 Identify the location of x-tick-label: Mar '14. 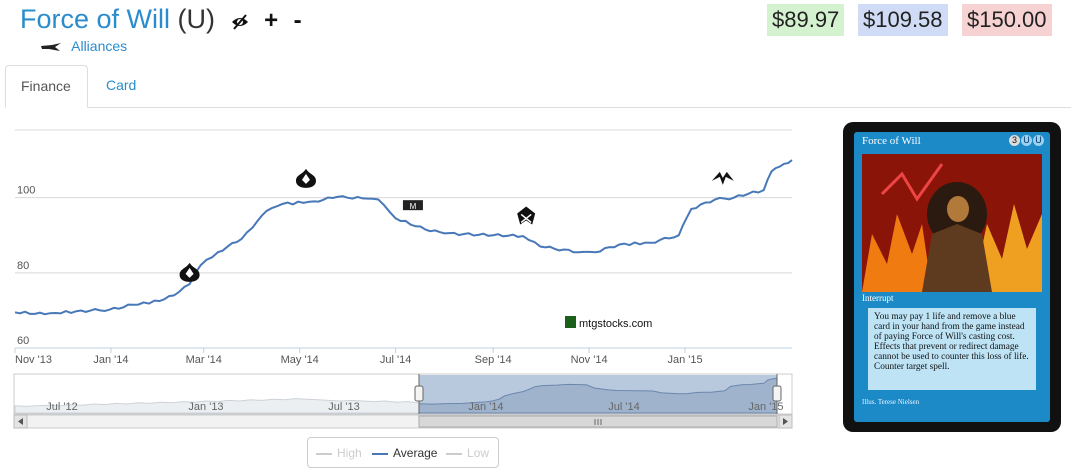
(204, 360).